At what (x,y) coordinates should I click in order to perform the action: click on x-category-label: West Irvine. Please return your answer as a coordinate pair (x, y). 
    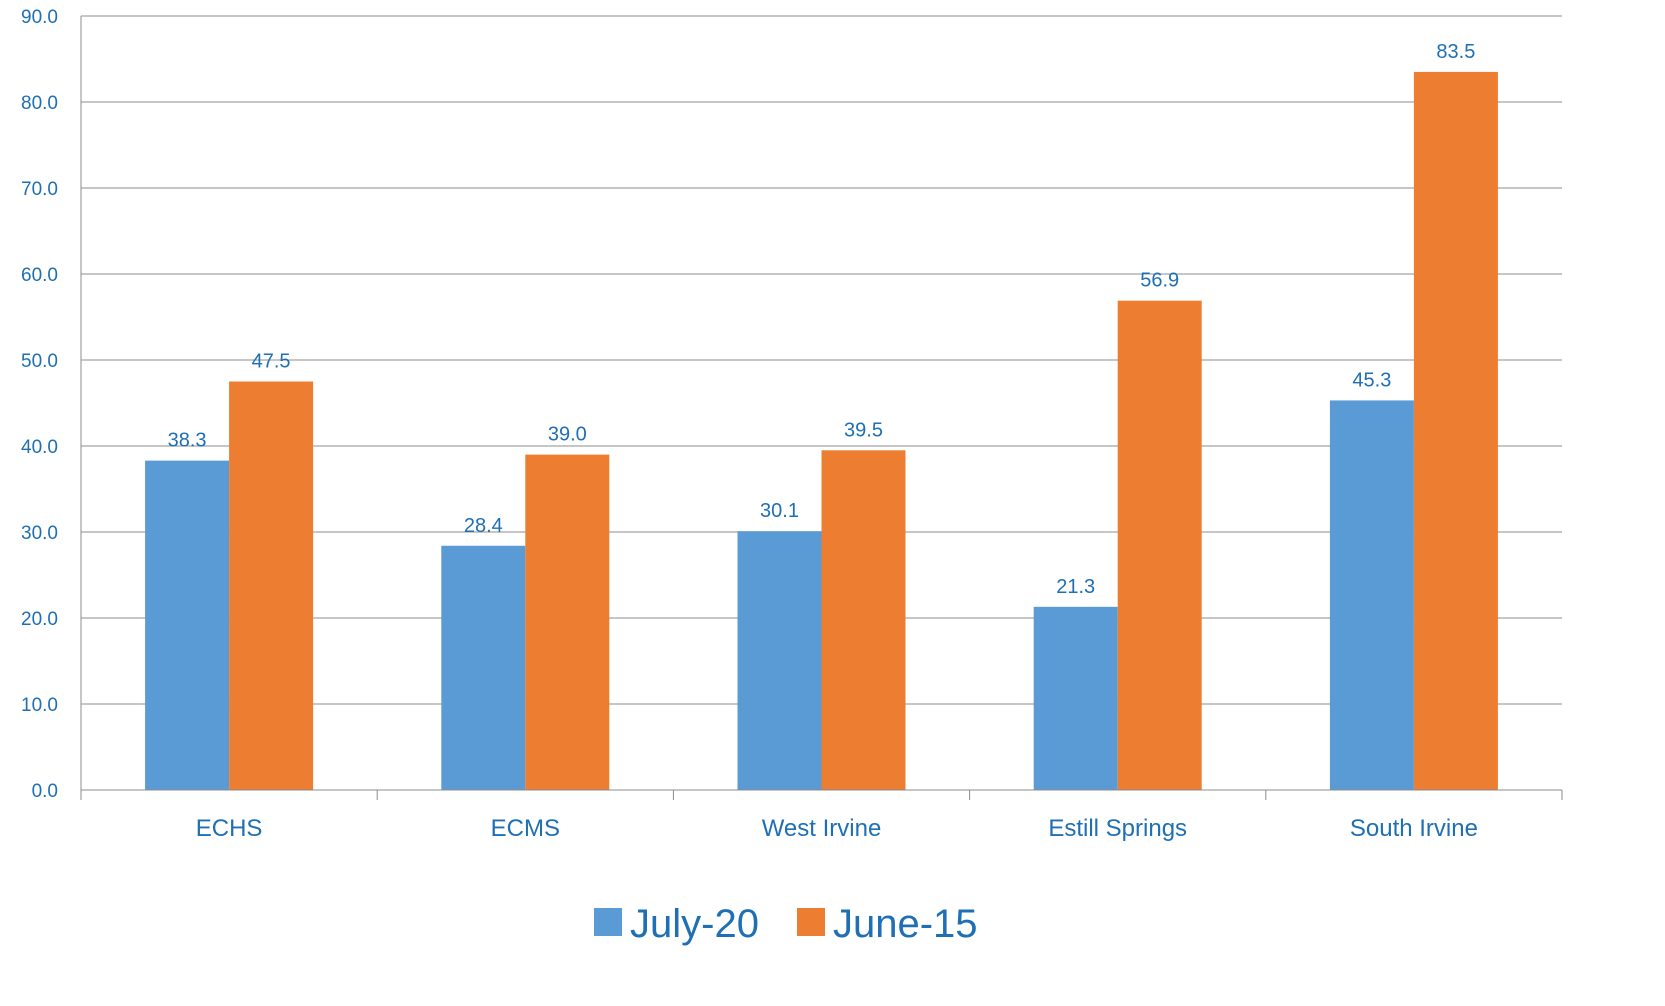
    Looking at the image, I should click on (822, 828).